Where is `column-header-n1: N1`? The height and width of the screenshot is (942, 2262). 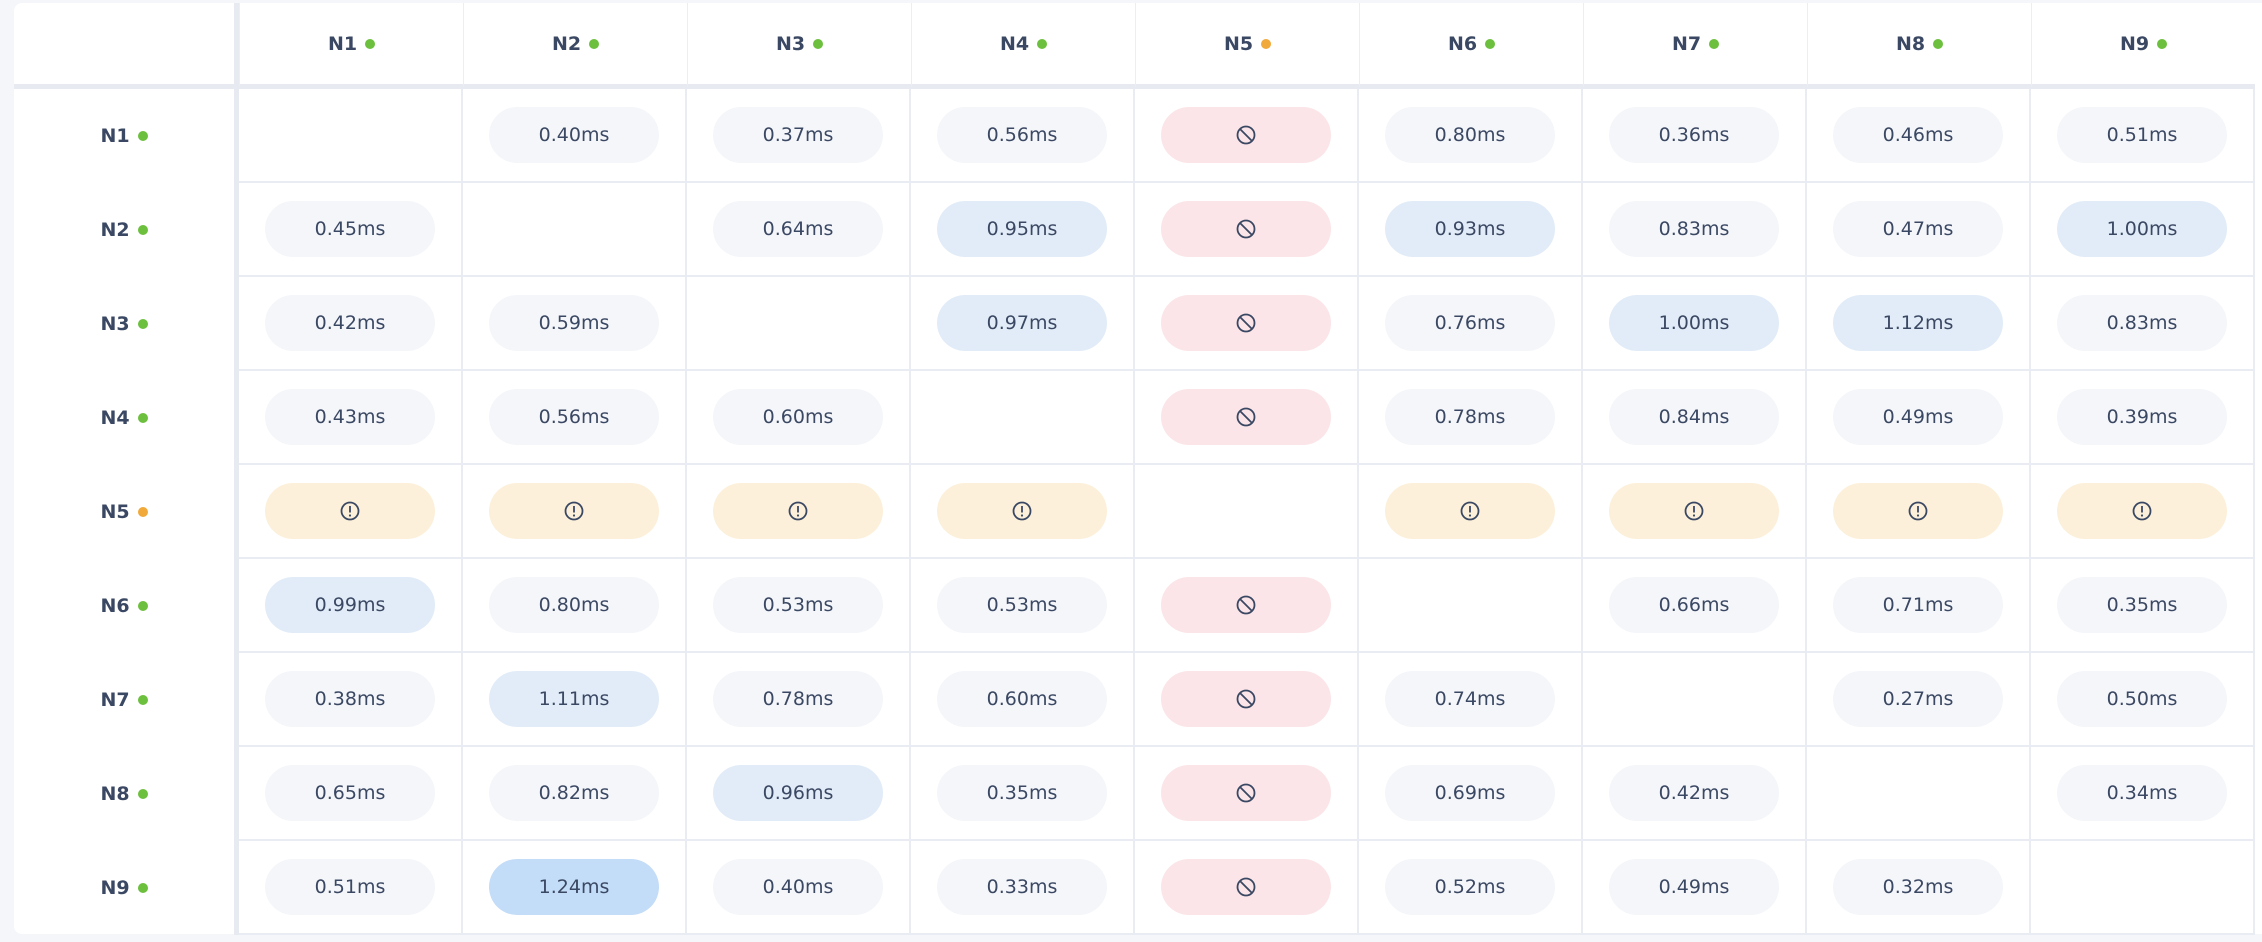 column-header-n1: N1 is located at coordinates (351, 46).